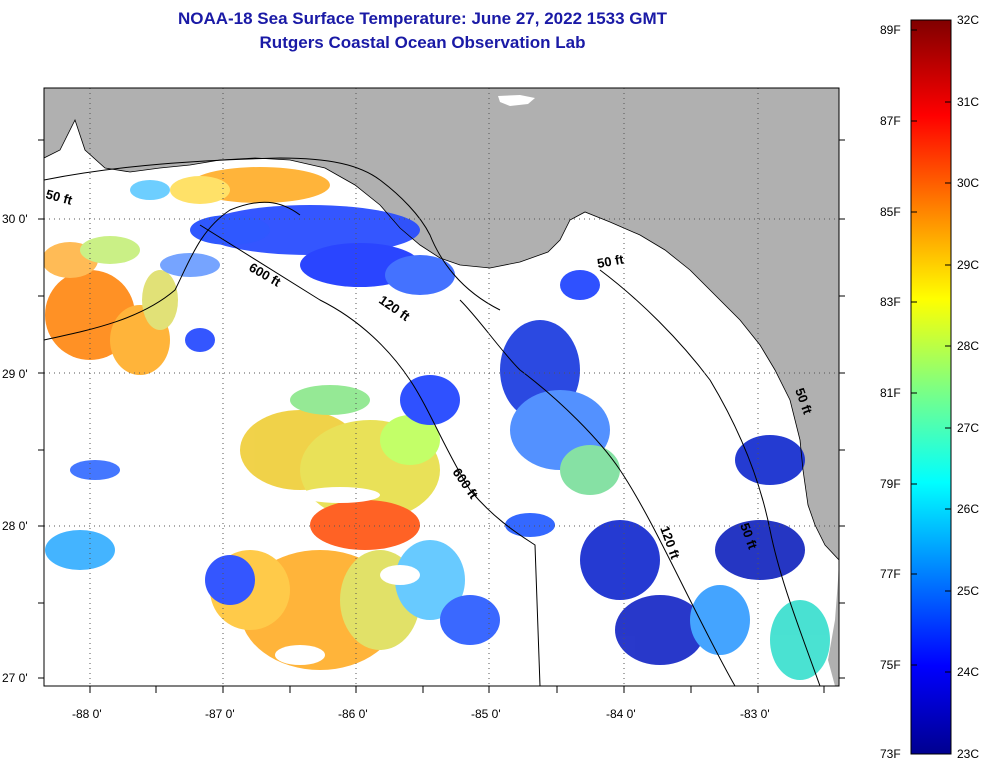 This screenshot has width=992, height=770. Describe the element at coordinates (621, 714) in the screenshot. I see `lon-label: -84 0'` at that location.